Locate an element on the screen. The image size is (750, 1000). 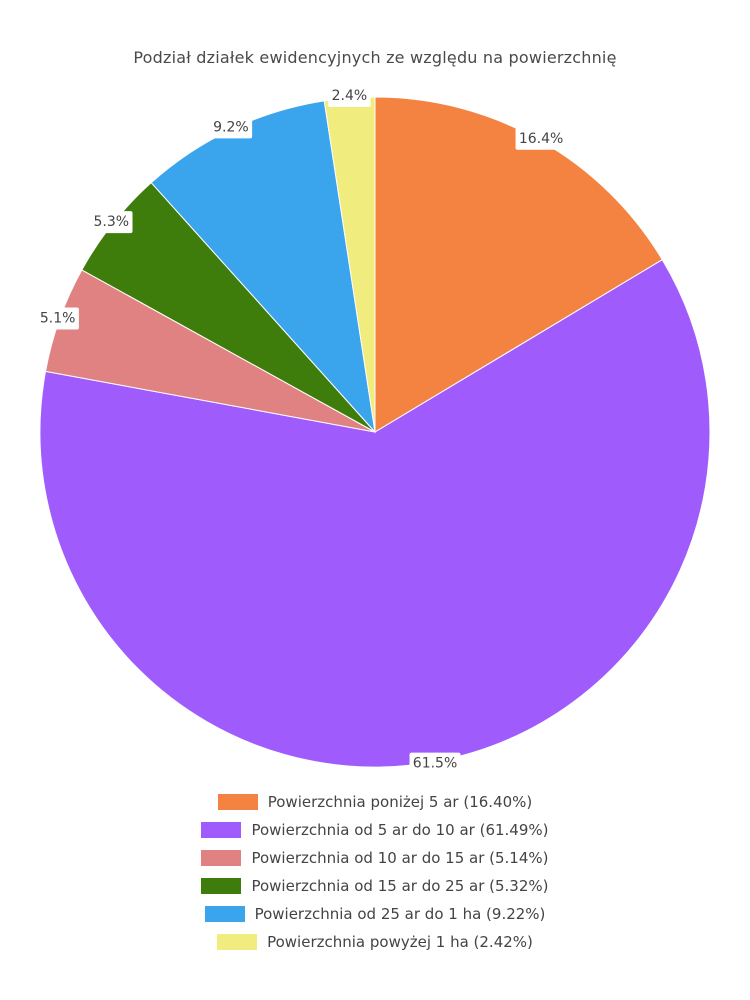
data-label-text: 2.4% is located at coordinates (350, 96).